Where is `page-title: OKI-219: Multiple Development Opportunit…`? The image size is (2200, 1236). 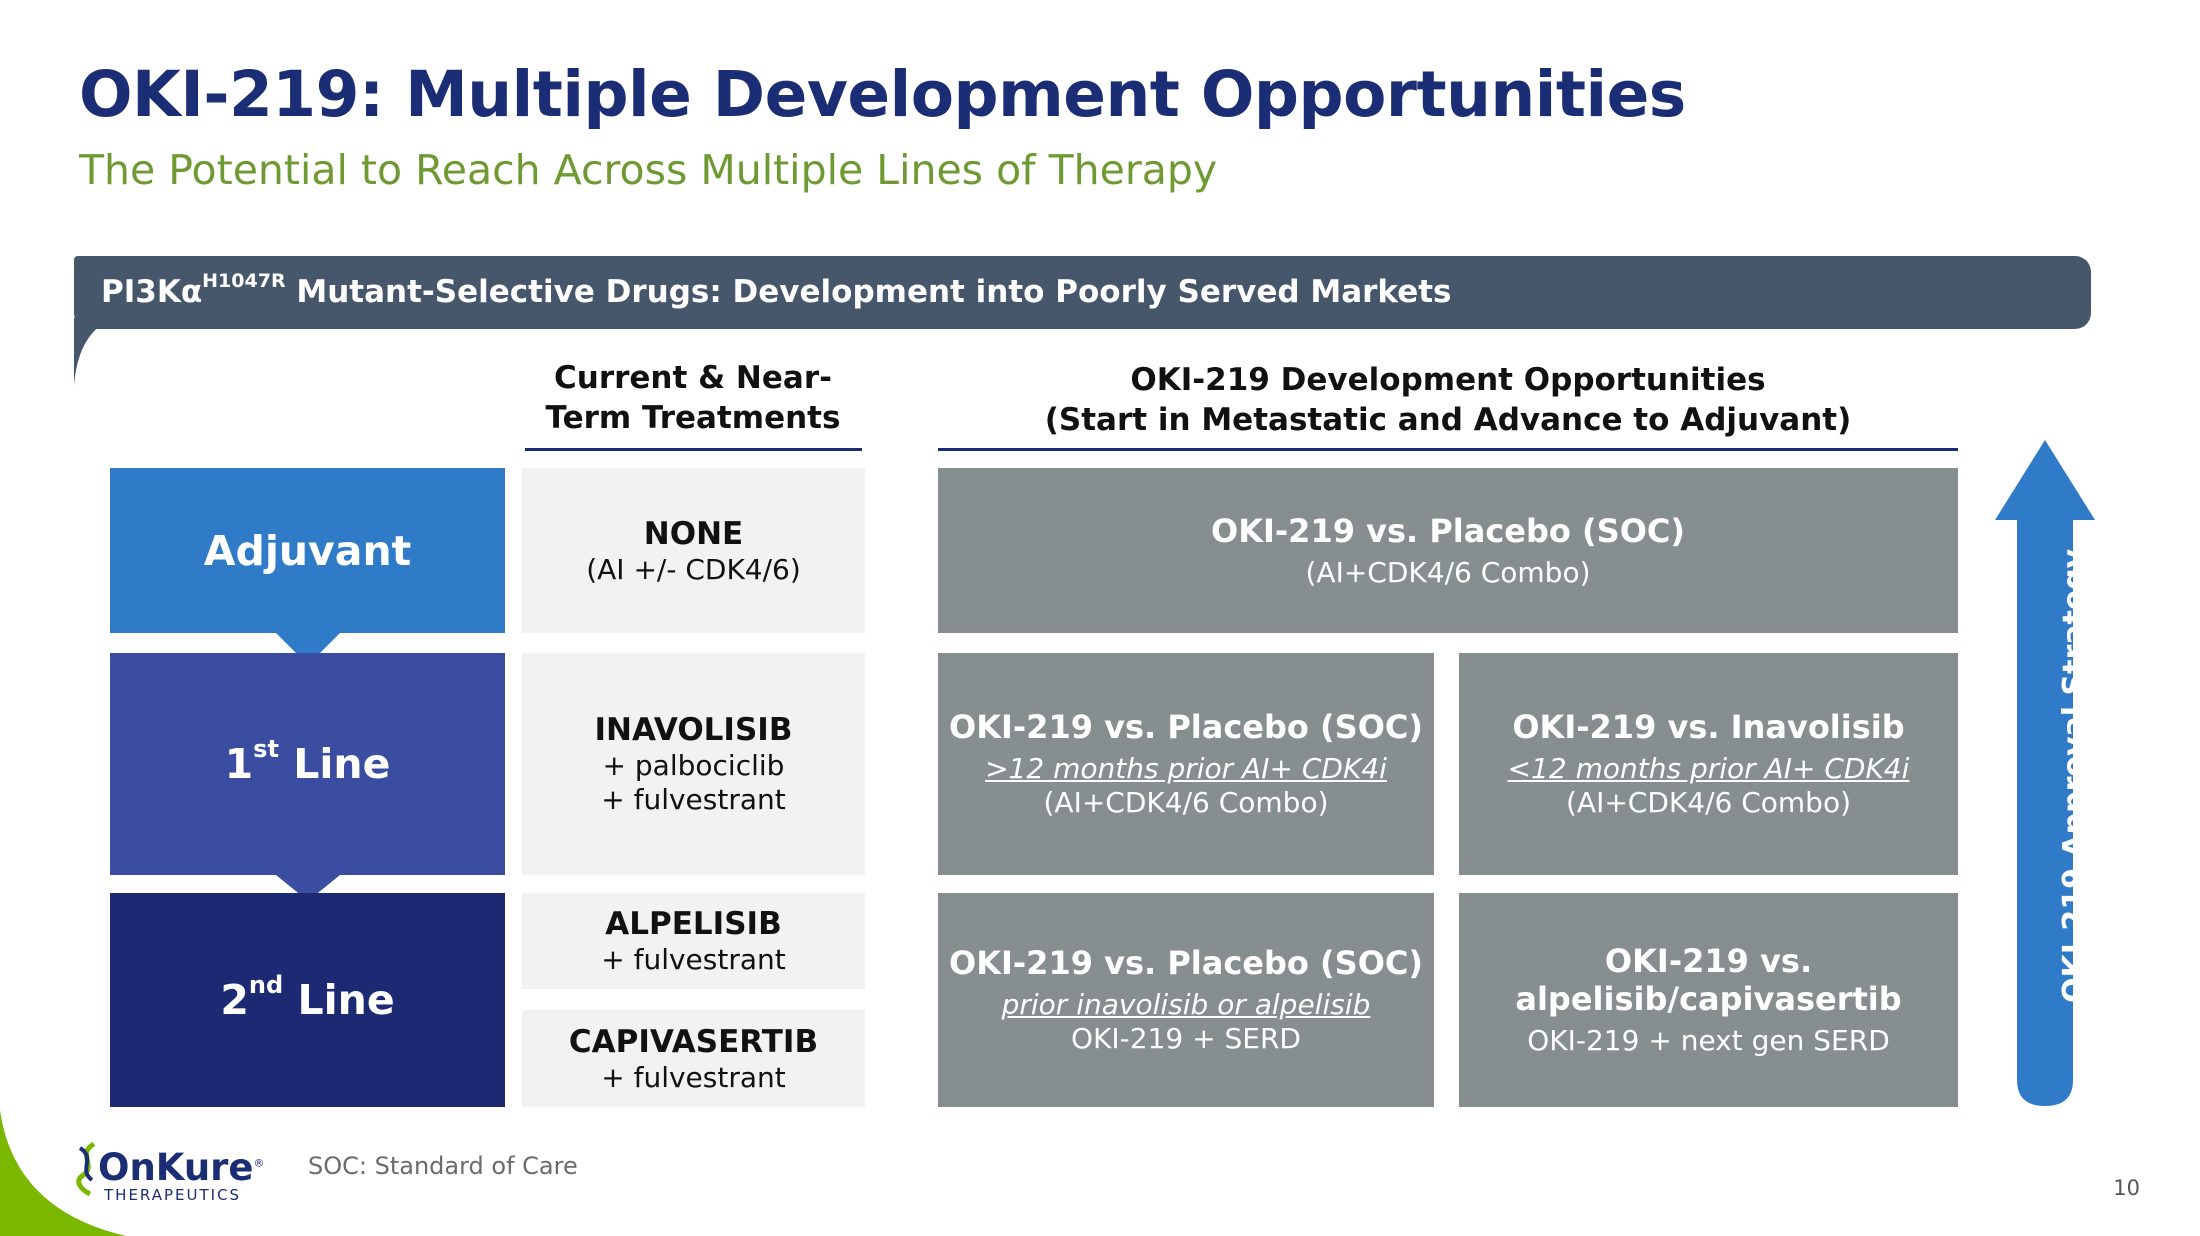
page-title: OKI-219: Multiple Development Opportunit… is located at coordinates (882, 94).